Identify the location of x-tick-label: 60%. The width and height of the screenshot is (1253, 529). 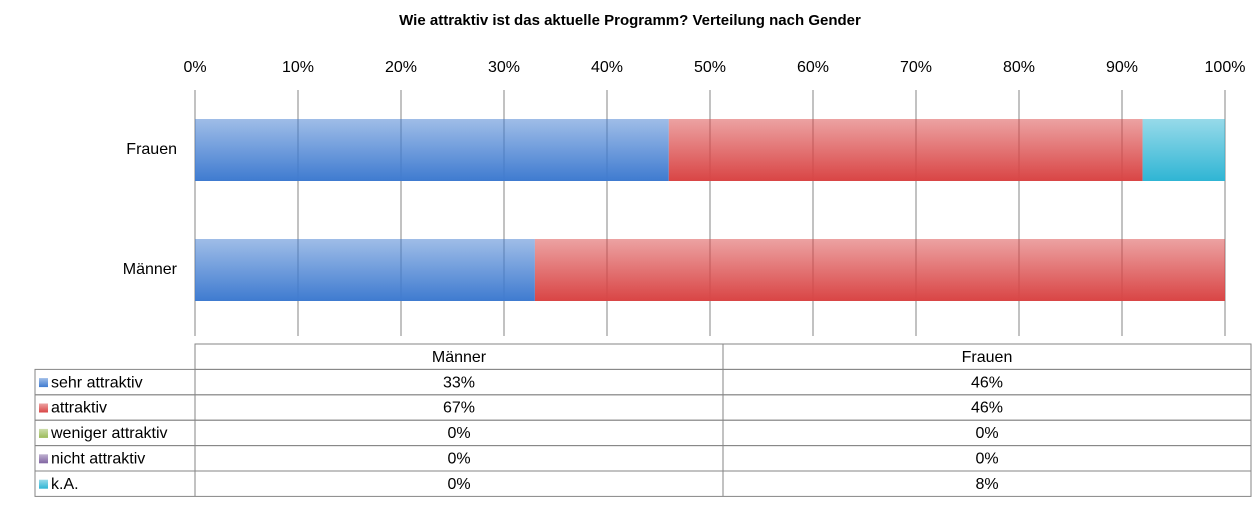
(813, 67).